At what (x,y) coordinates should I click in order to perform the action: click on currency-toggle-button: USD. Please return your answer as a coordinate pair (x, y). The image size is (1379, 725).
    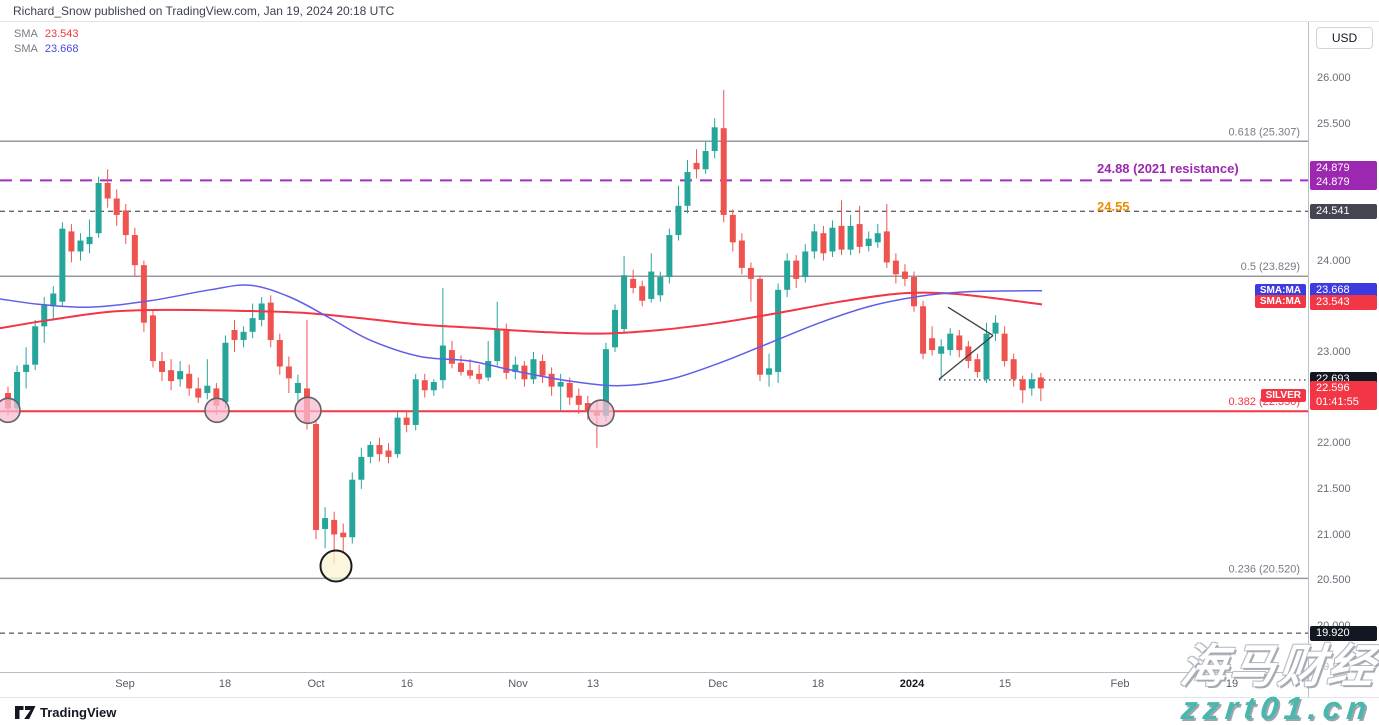
    Looking at the image, I should click on (1344, 38).